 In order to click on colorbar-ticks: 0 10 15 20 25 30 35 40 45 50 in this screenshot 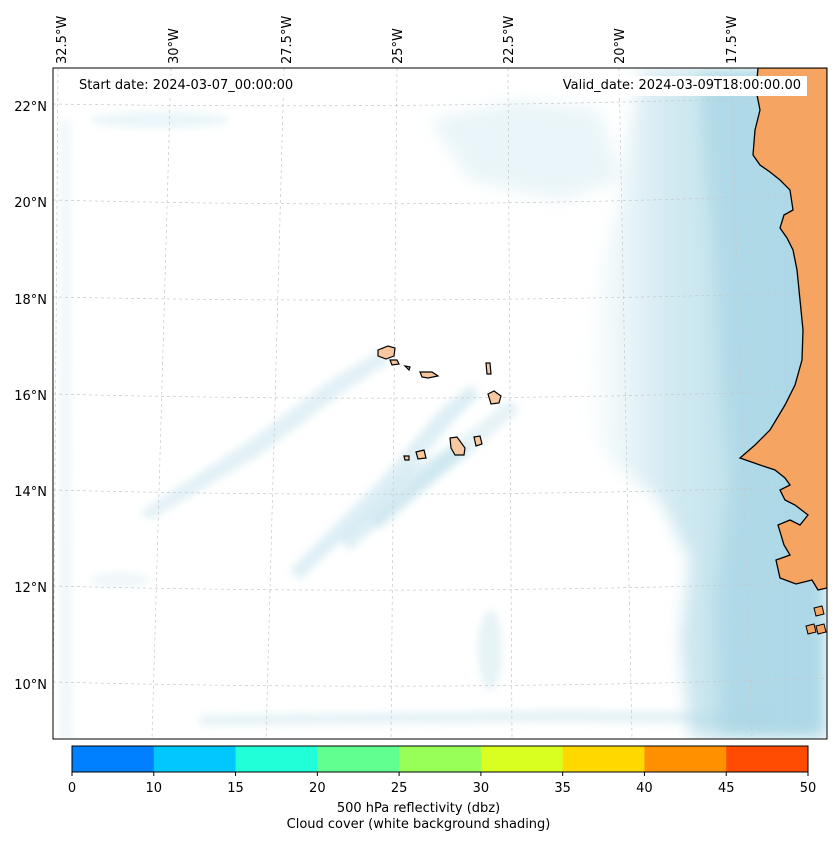, I will do `click(442, 784)`.